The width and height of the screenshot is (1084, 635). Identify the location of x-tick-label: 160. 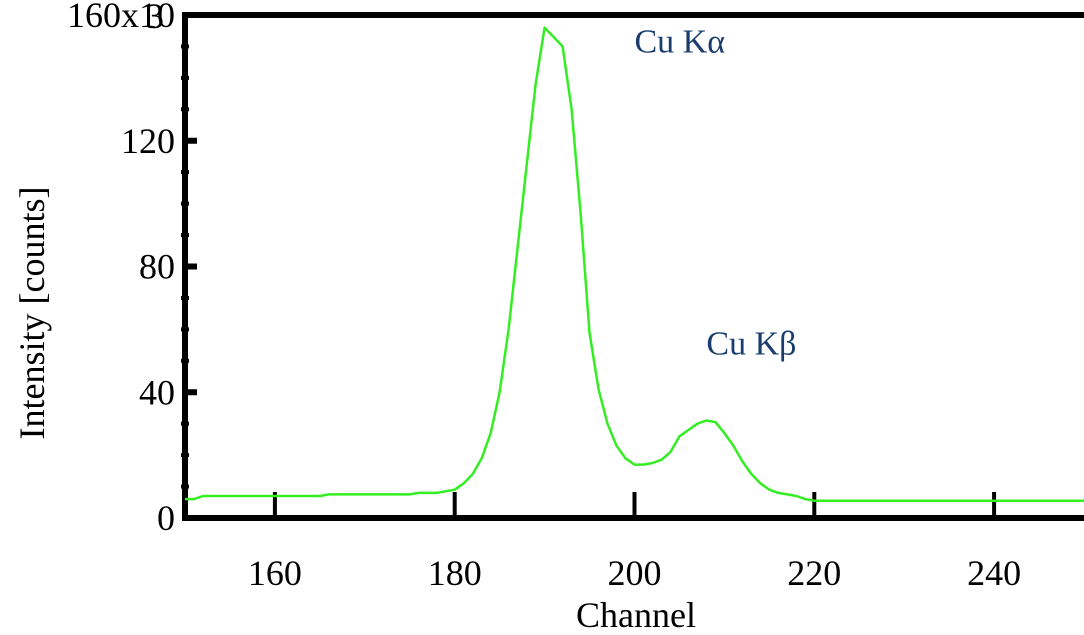
(275, 573).